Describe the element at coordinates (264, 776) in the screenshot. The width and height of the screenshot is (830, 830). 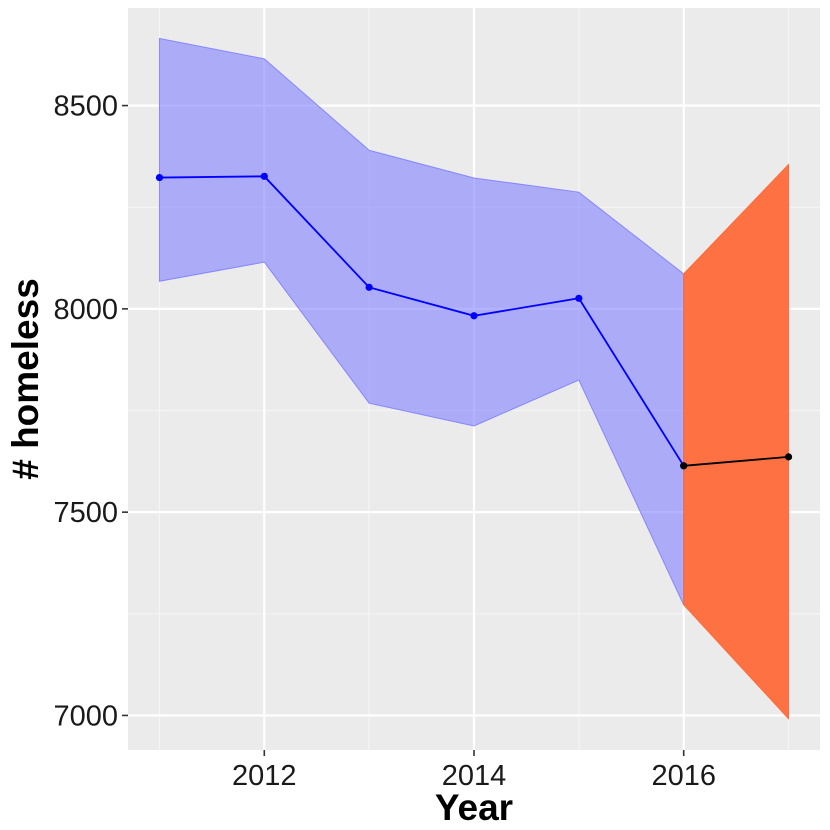
I see `x-tick-label: 2012` at that location.